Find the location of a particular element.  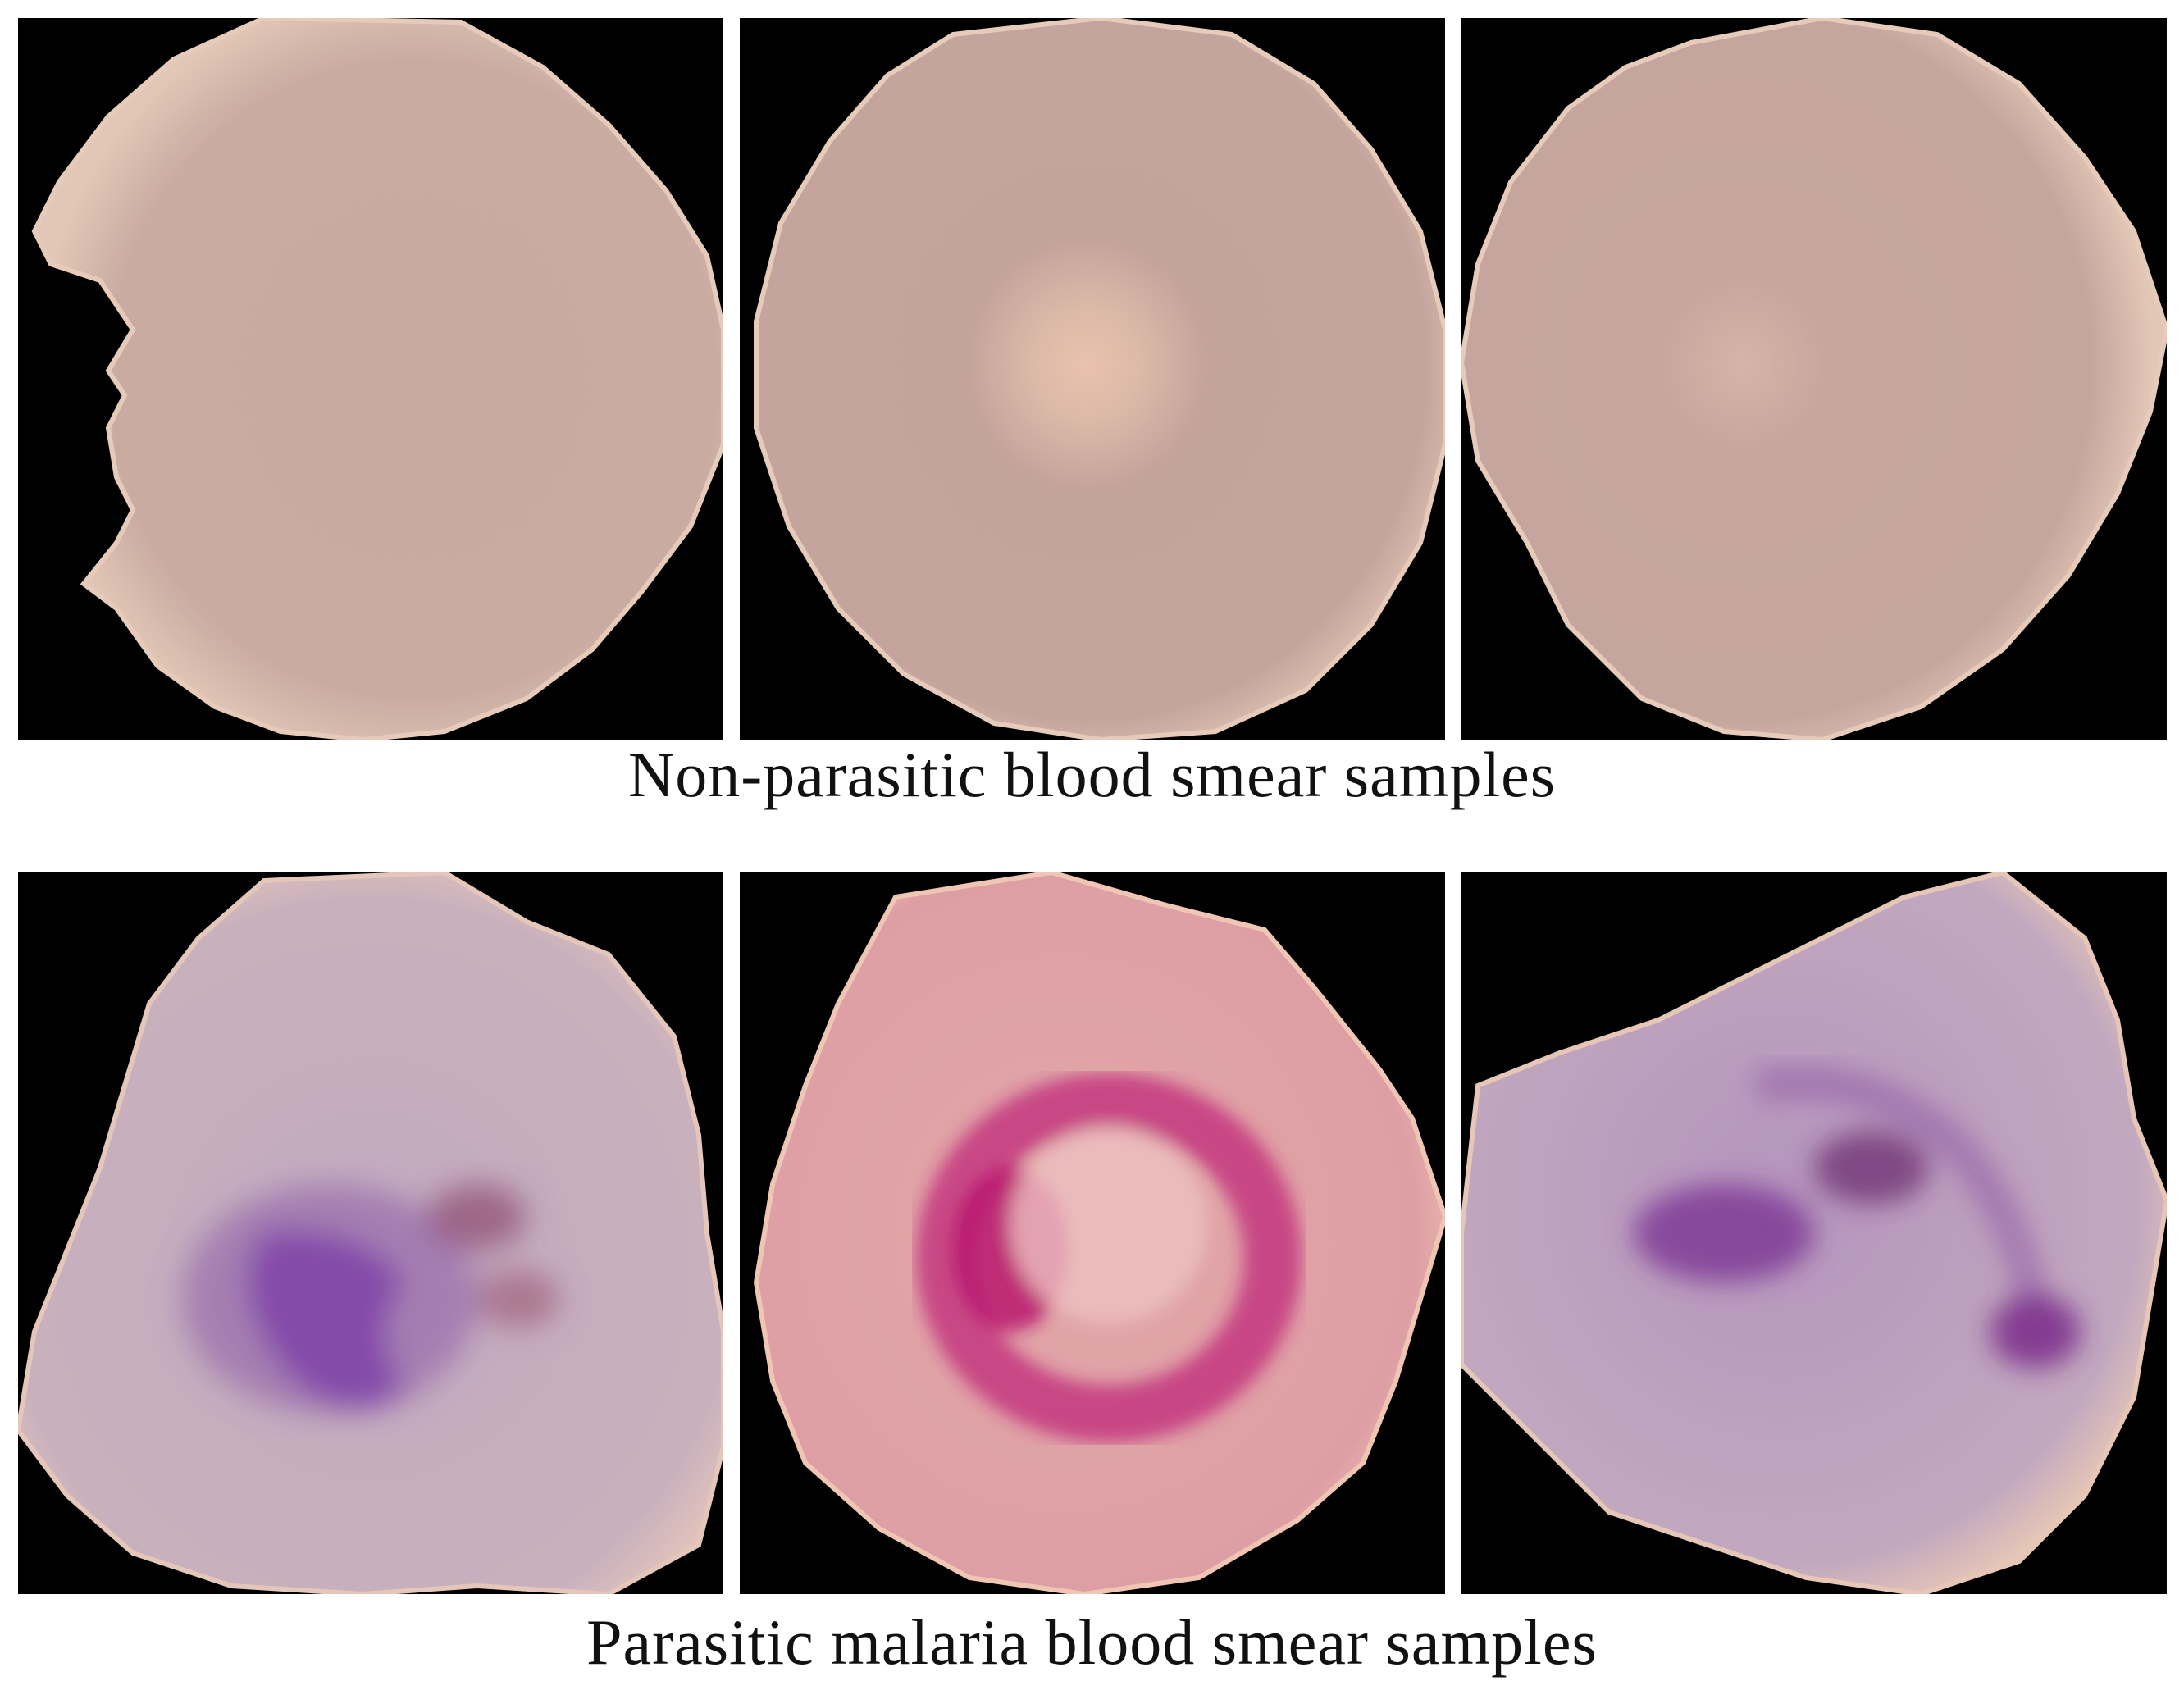

uninfected-caption: Non-parasitic blood smear samples is located at coordinates (1092, 774).